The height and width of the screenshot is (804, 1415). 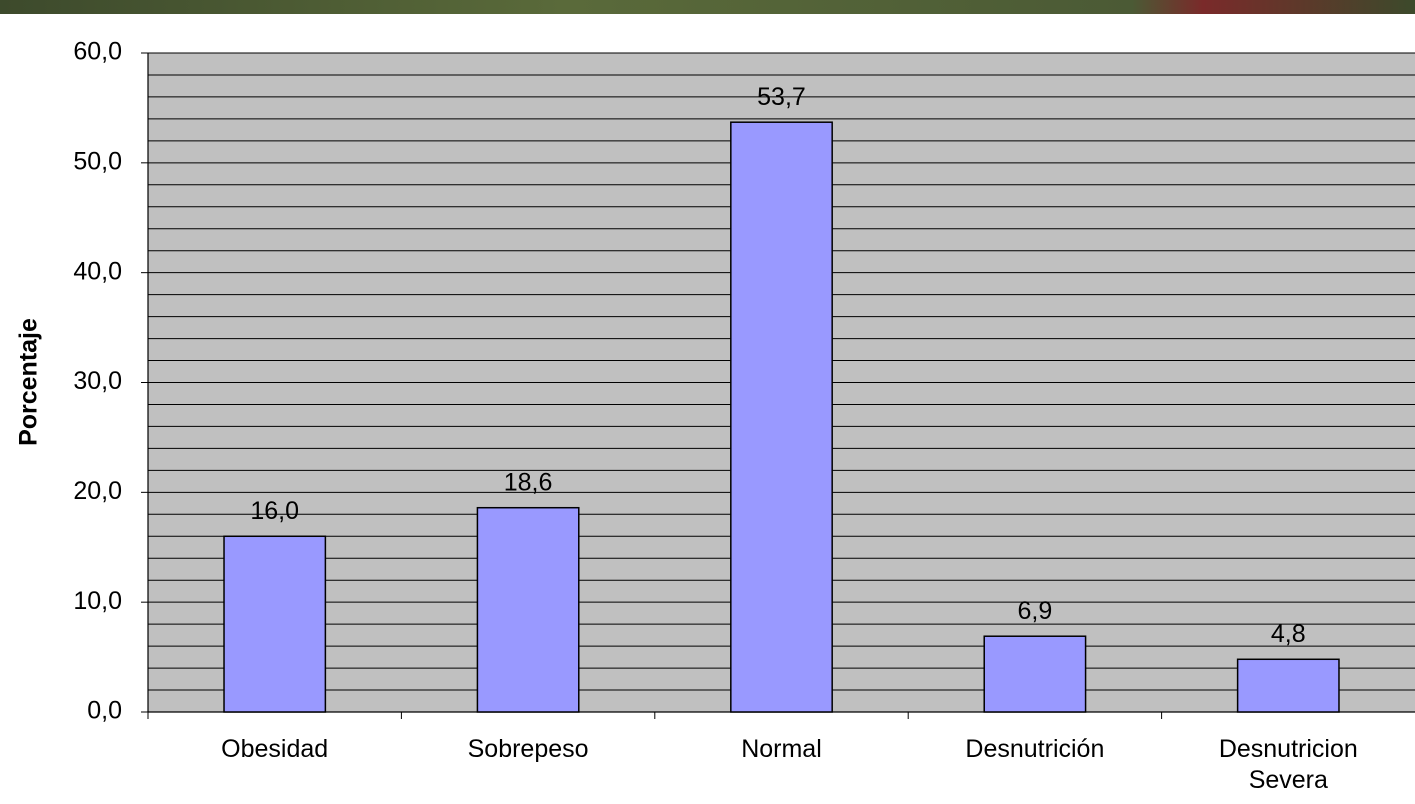 I want to click on y-tick-label: 40,0, so click(x=97, y=271).